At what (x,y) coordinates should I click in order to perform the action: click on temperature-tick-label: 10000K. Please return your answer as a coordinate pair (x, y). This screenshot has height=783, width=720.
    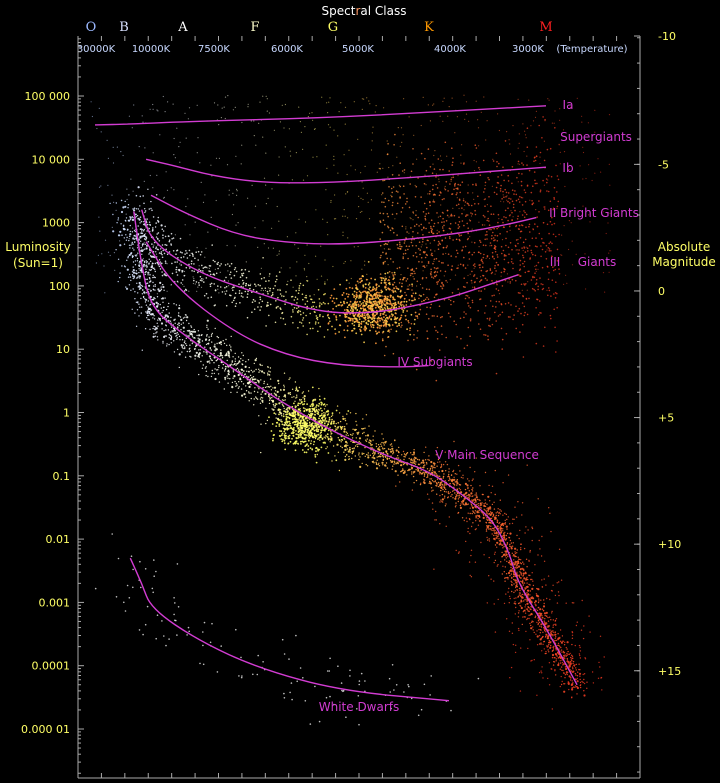
    Looking at the image, I should click on (151, 49).